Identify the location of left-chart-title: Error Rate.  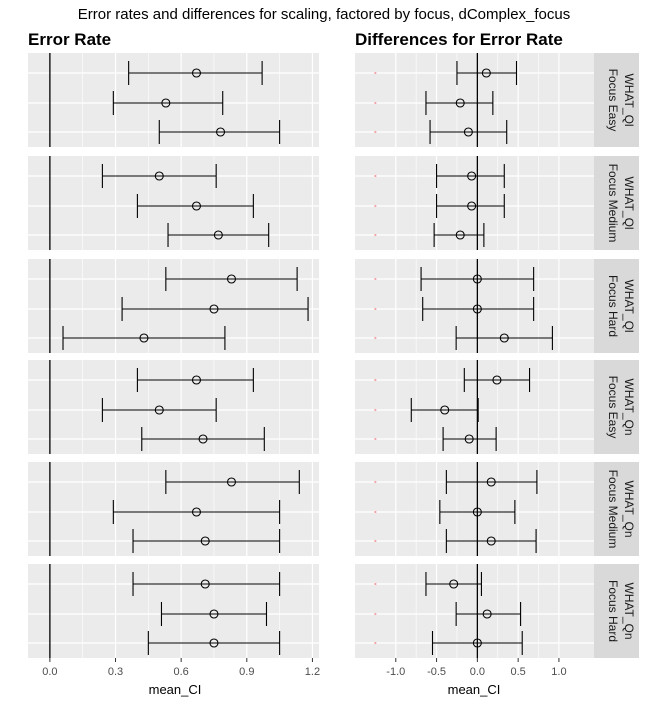
(69, 39).